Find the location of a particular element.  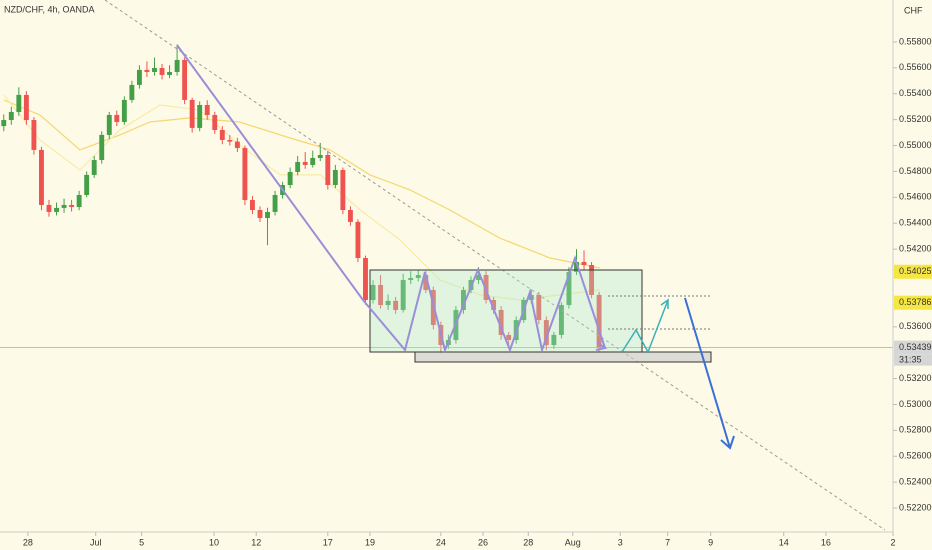

y-tick-label: 0.54600 is located at coordinates (915, 197).